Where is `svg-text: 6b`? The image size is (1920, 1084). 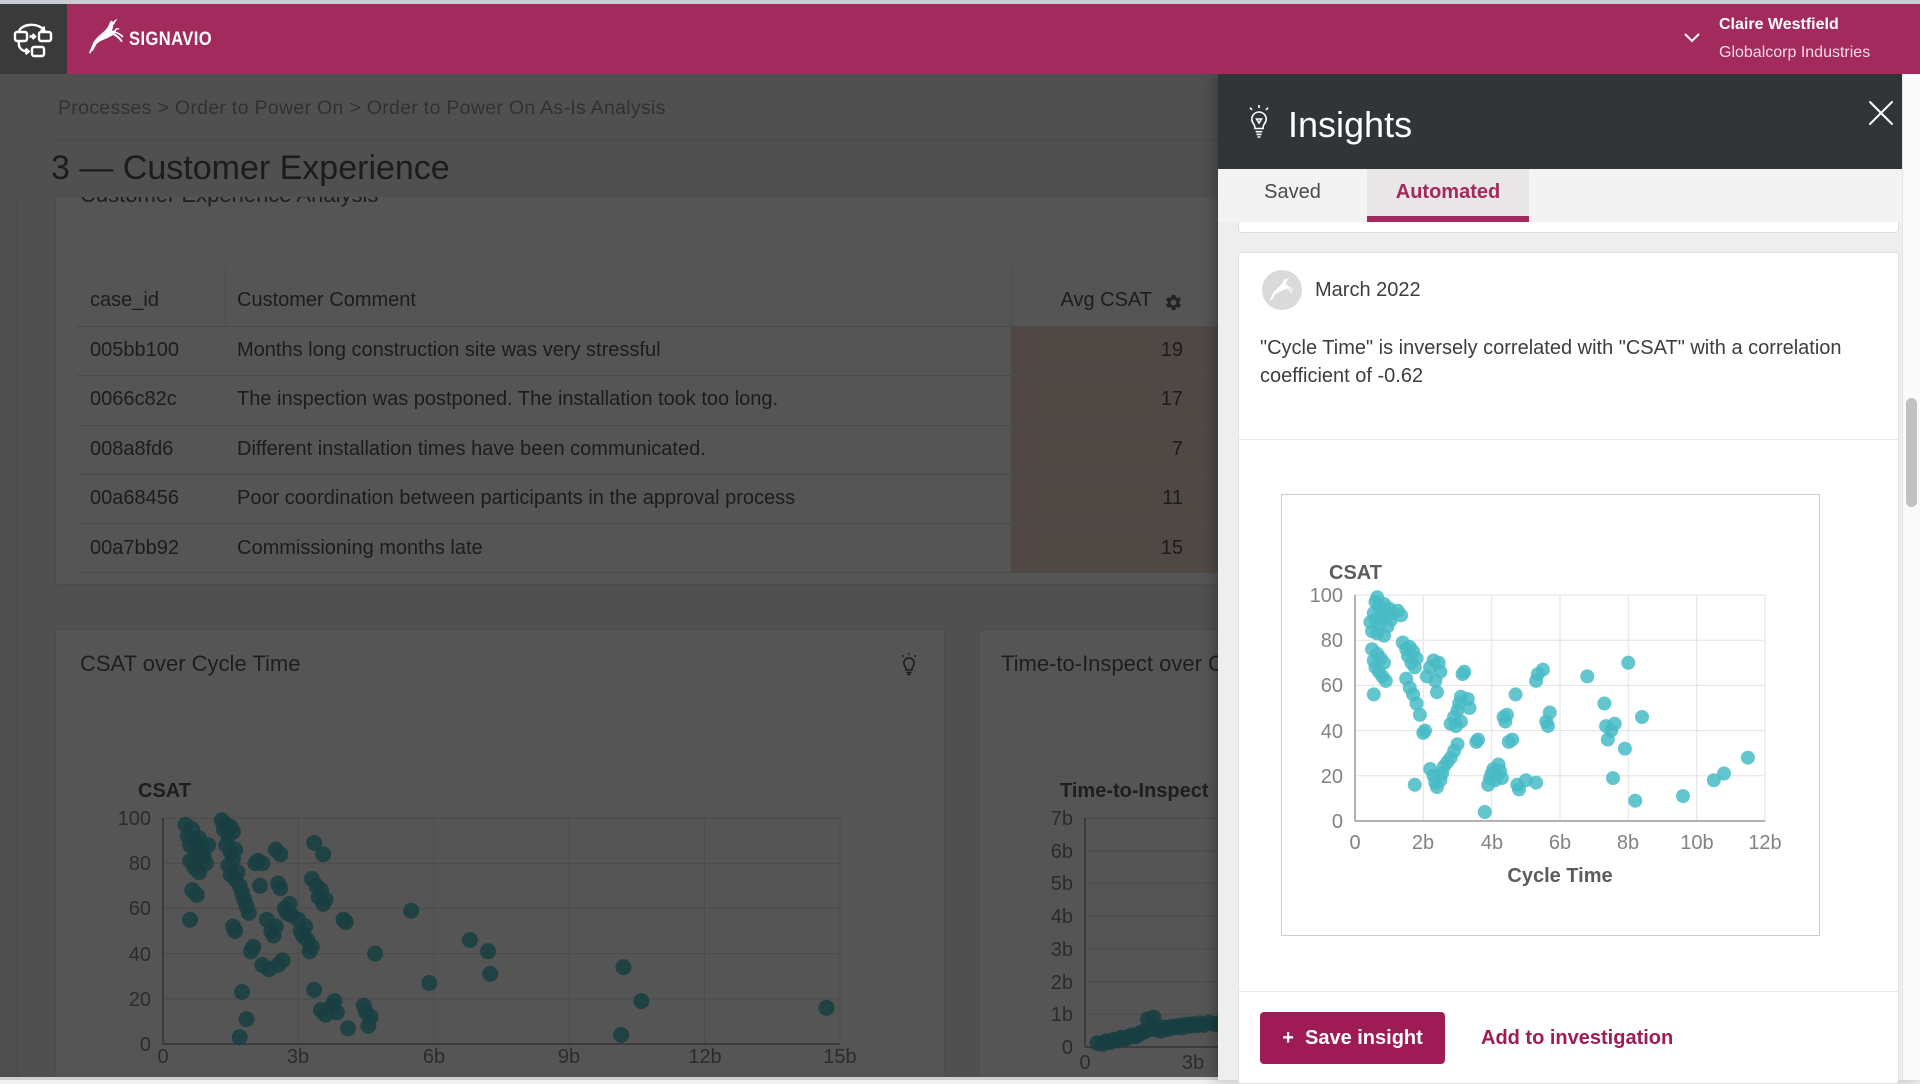 svg-text: 6b is located at coordinates (1560, 843).